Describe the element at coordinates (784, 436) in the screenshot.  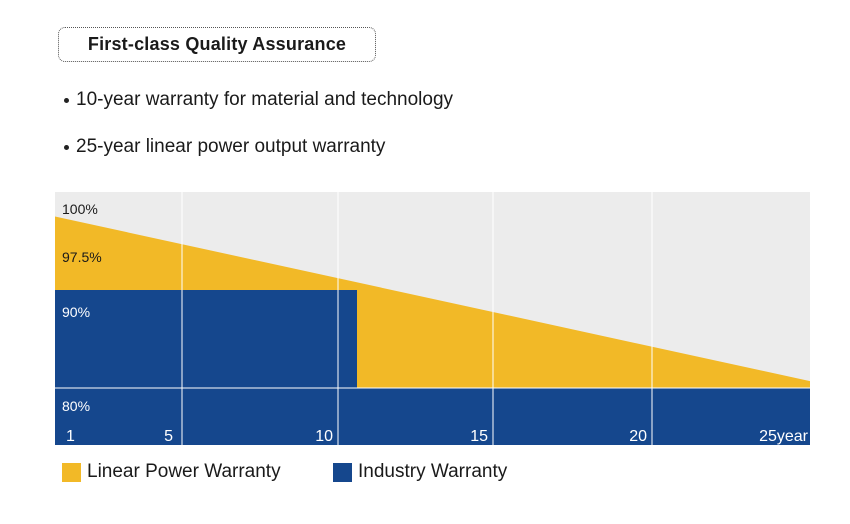
I see `x-tick-label: 25year` at that location.